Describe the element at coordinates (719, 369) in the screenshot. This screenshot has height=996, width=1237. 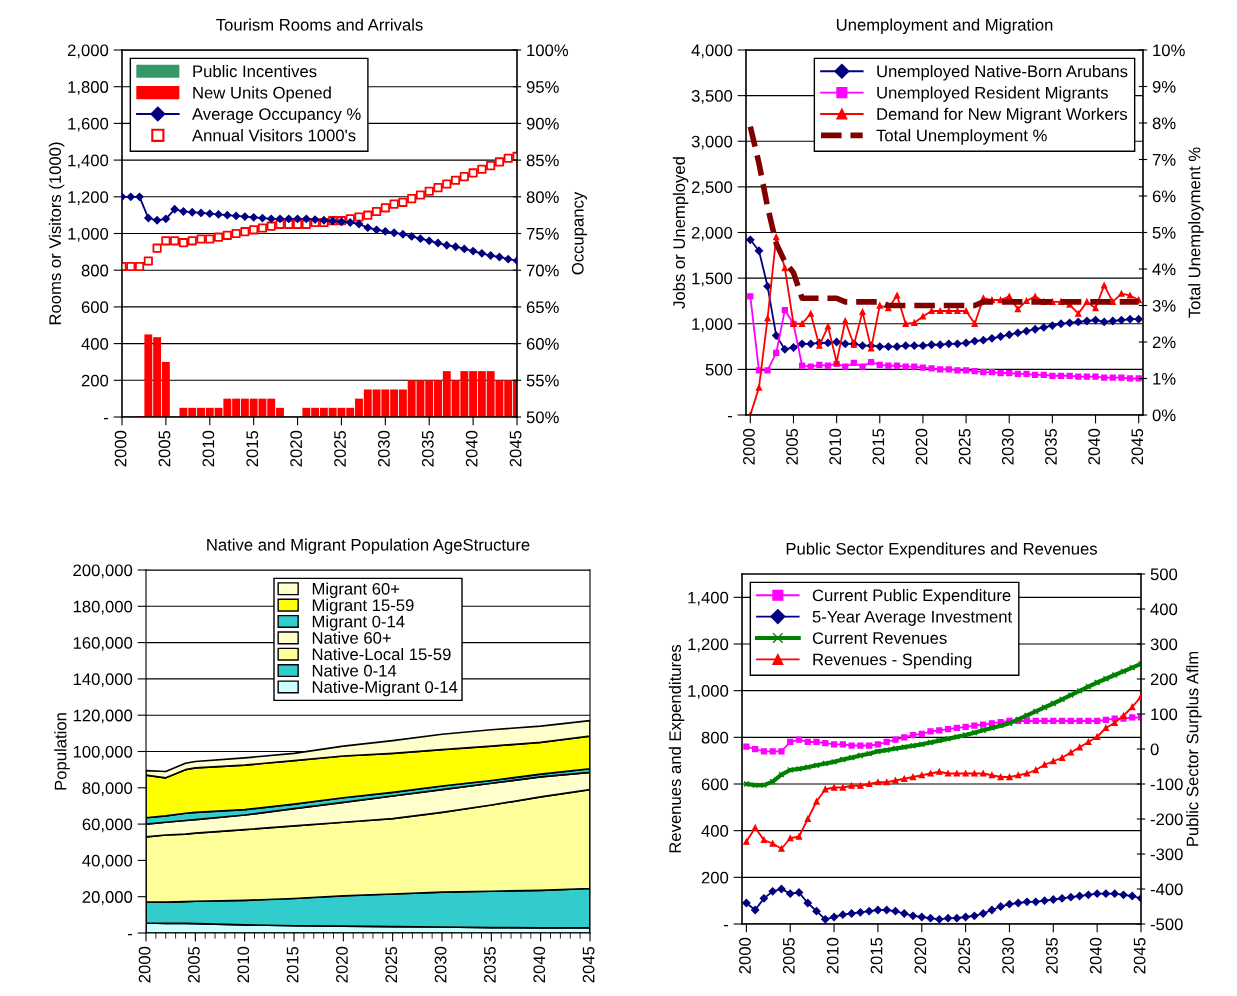
I see `y-tick-label: 500` at that location.